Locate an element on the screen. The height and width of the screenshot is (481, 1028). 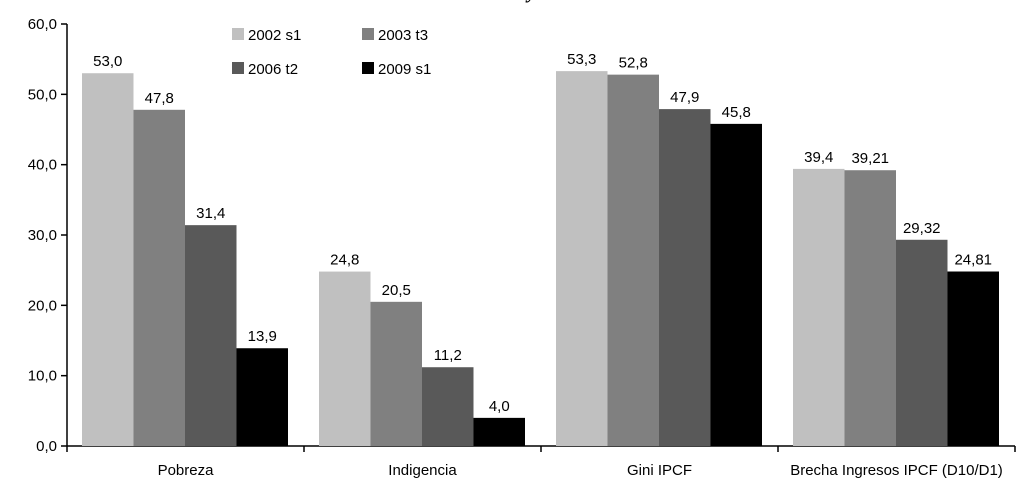
data-label: 29,32 is located at coordinates (922, 228).